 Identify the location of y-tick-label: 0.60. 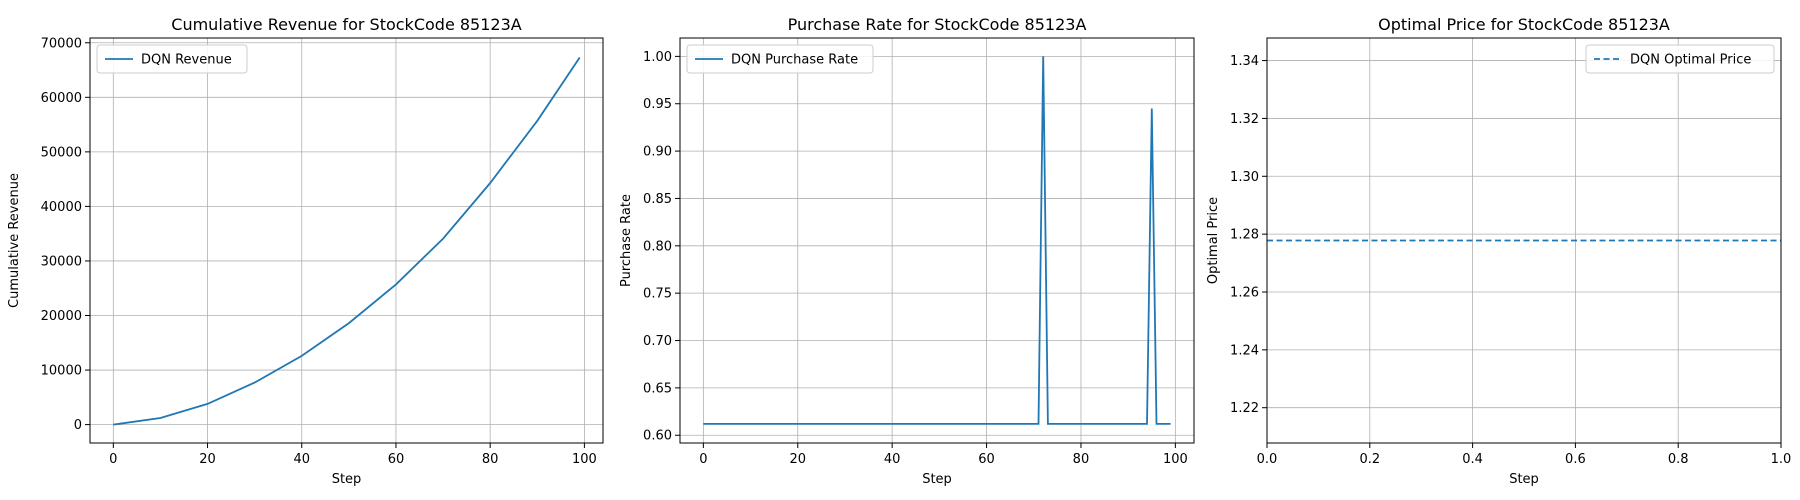
(657, 436).